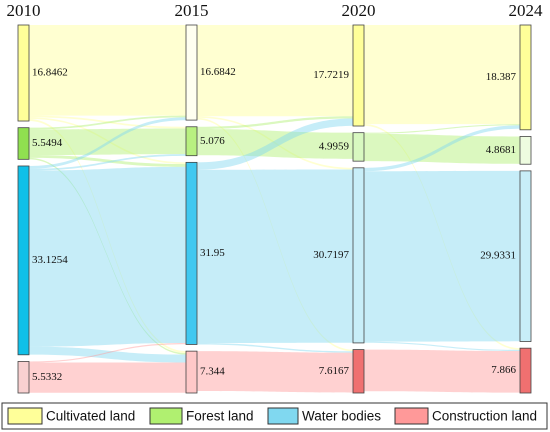 The width and height of the screenshot is (550, 432). Describe the element at coordinates (218, 72) in the screenshot. I see `node-value: 16.6842` at that location.